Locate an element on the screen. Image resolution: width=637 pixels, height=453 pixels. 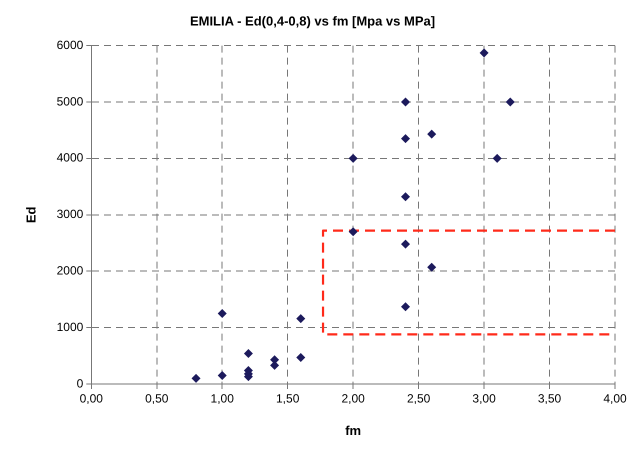
x-tick-label: 1,00 is located at coordinates (222, 399).